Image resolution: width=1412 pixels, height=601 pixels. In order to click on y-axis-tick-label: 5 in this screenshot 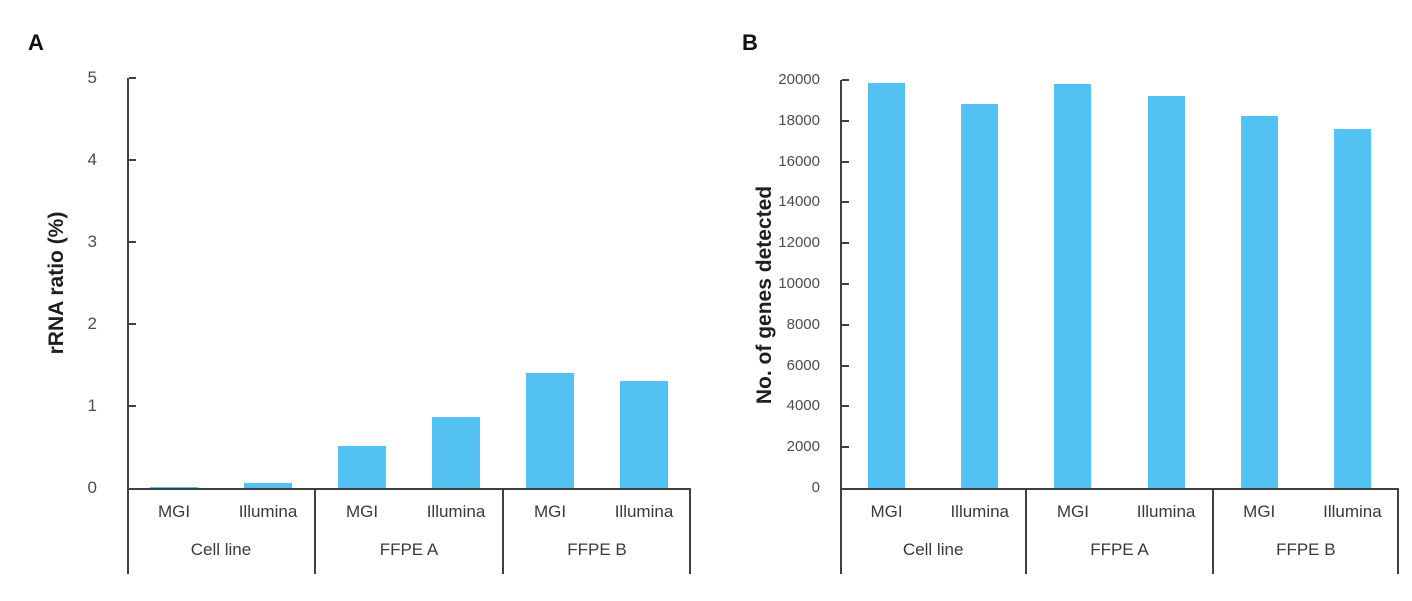, I will do `click(92, 77)`.